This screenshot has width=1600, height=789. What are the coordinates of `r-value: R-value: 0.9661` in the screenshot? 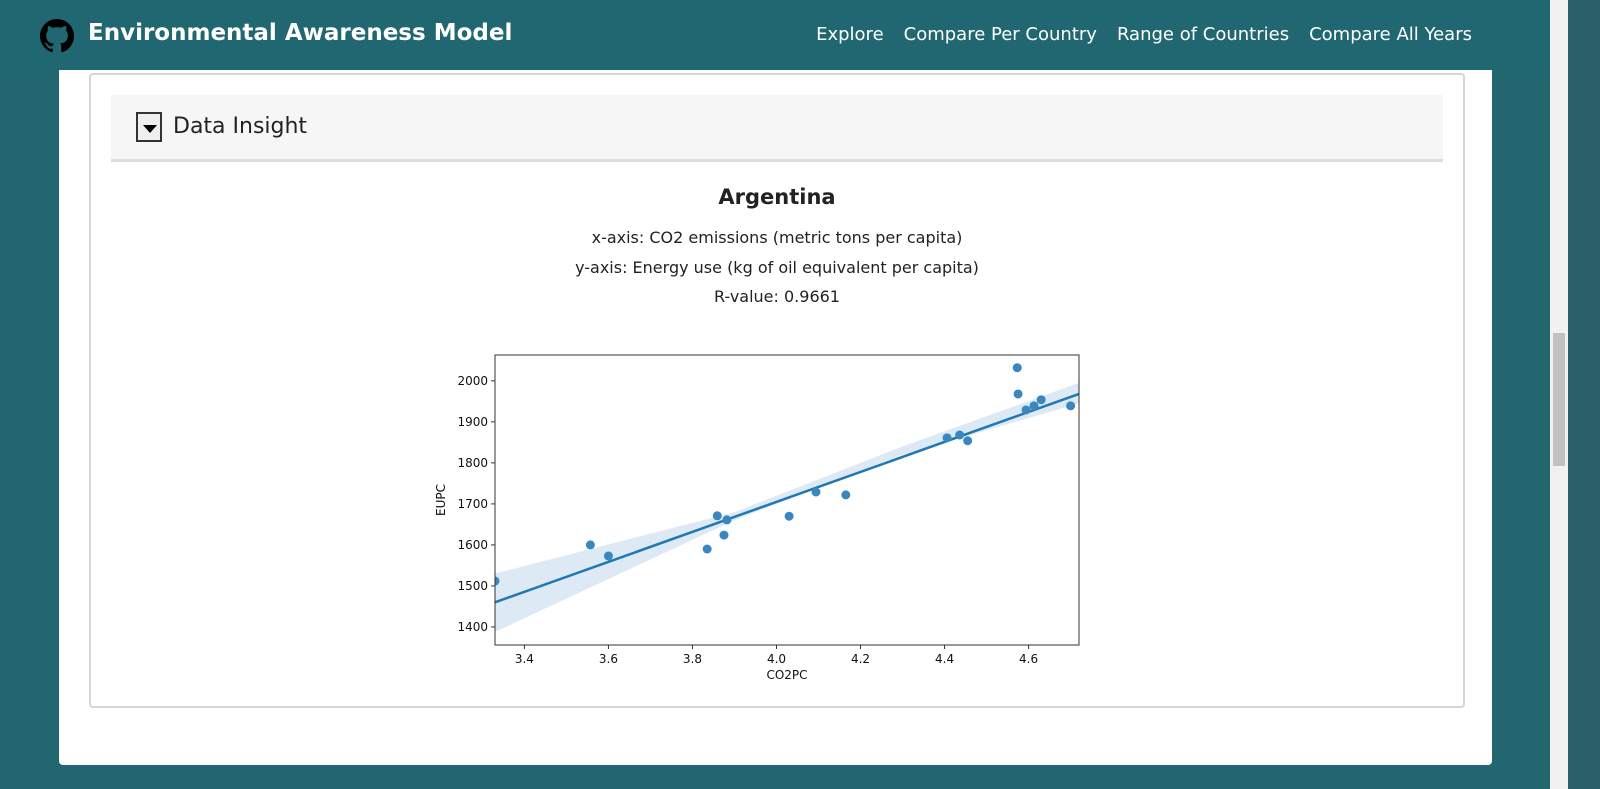 It's located at (777, 296).